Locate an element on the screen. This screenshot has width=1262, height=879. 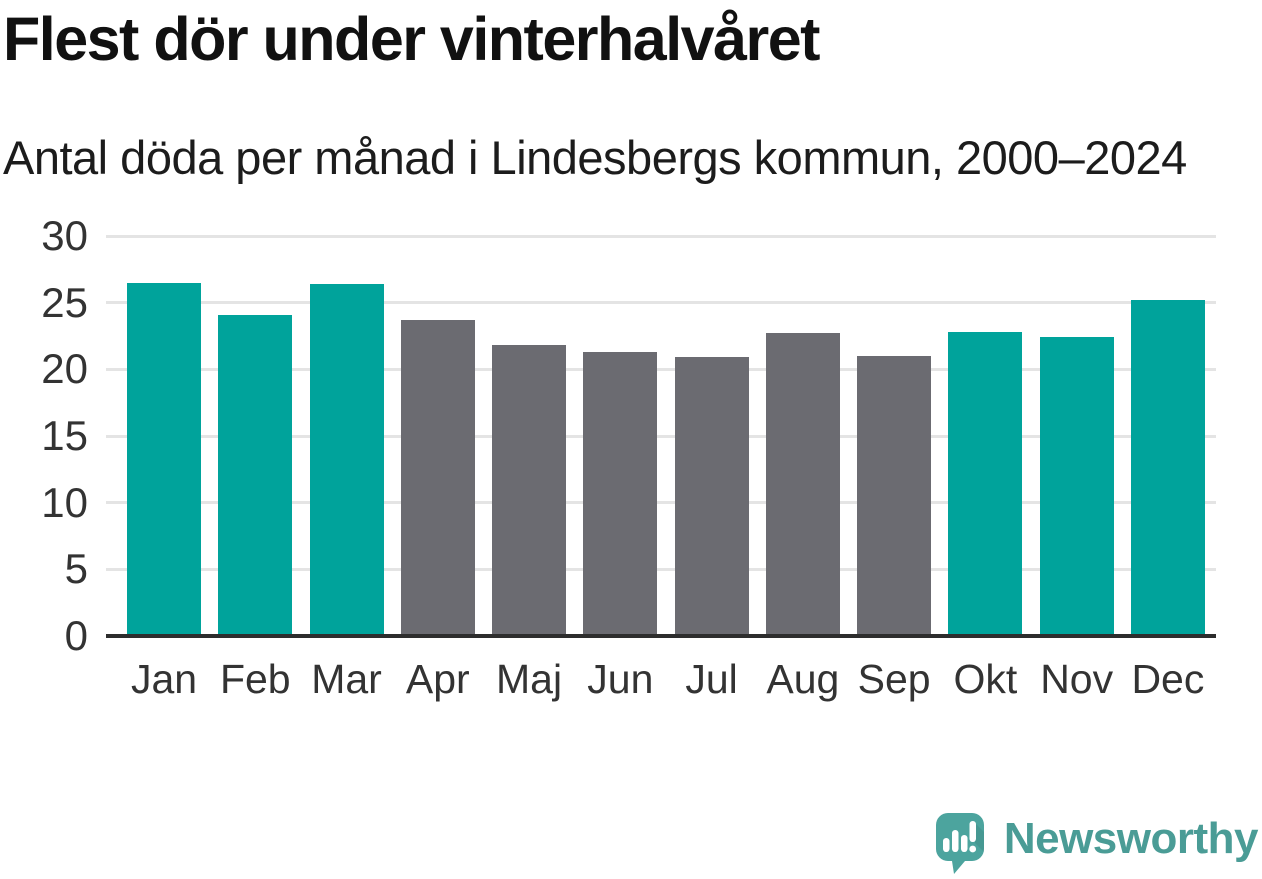
y-tick-label-15: 15 is located at coordinates (64, 435).